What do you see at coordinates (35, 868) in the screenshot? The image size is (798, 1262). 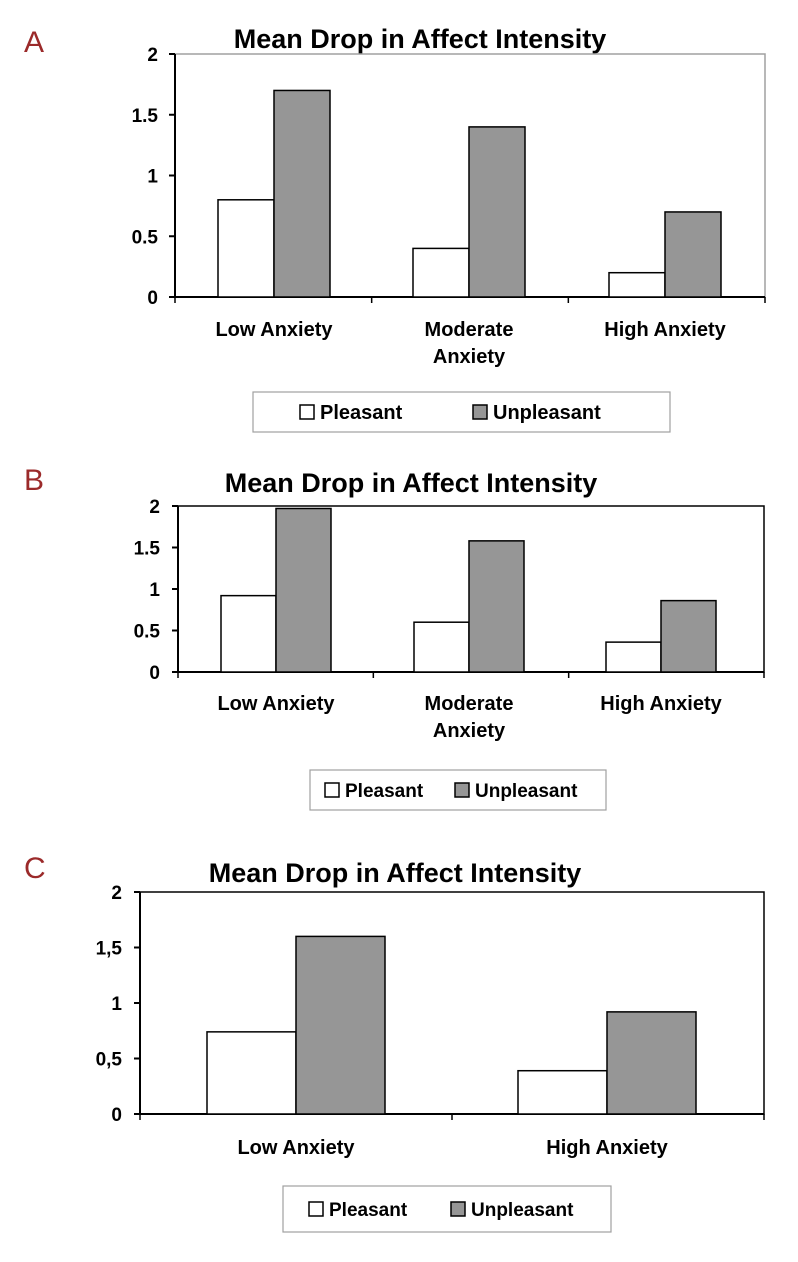 I see `panel-label: C` at bounding box center [35, 868].